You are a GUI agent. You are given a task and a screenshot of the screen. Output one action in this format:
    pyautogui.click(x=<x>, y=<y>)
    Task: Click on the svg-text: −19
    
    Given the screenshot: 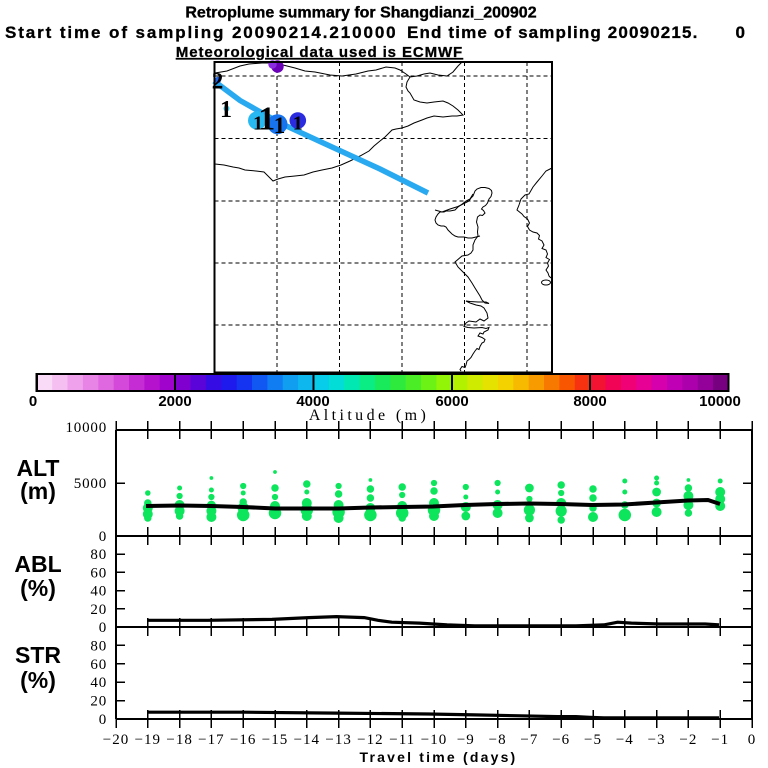 What is the action you would take?
    pyautogui.click(x=148, y=740)
    